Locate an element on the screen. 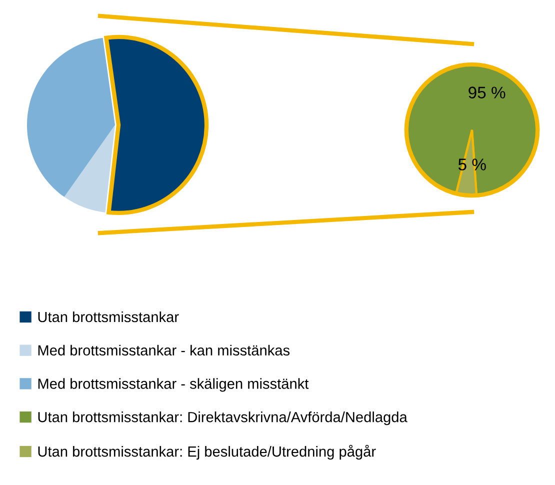  legend-label: Med brottsmisstankar - kan misstänkas is located at coordinates (164, 350).